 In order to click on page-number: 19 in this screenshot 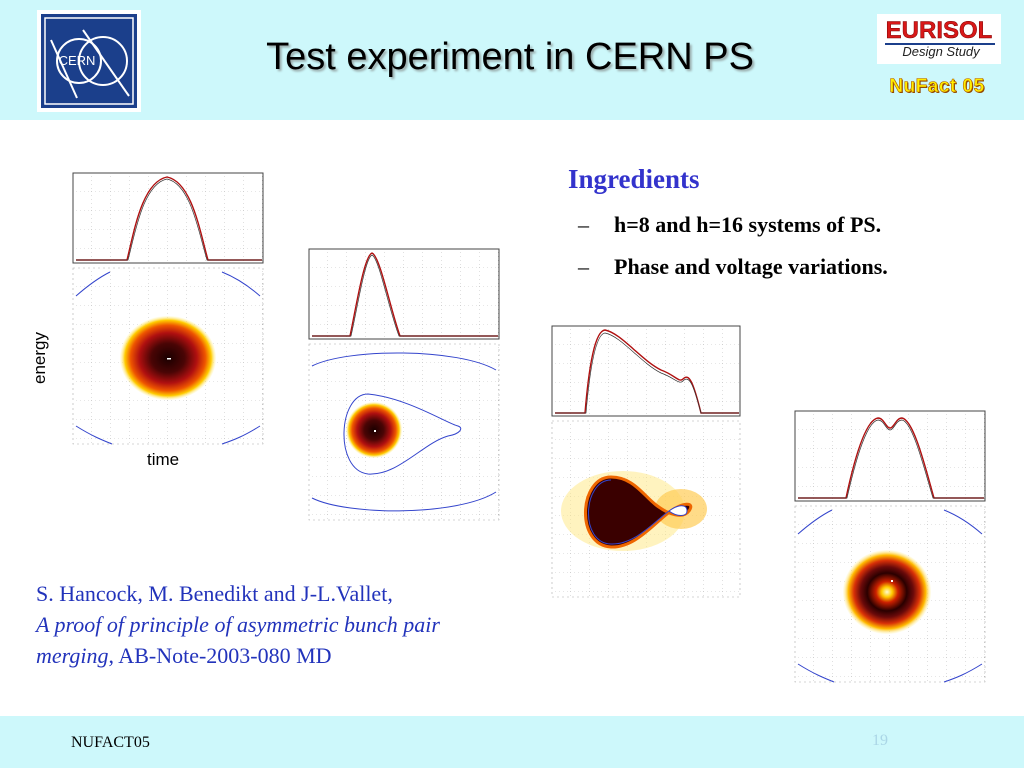, I will do `click(880, 740)`.